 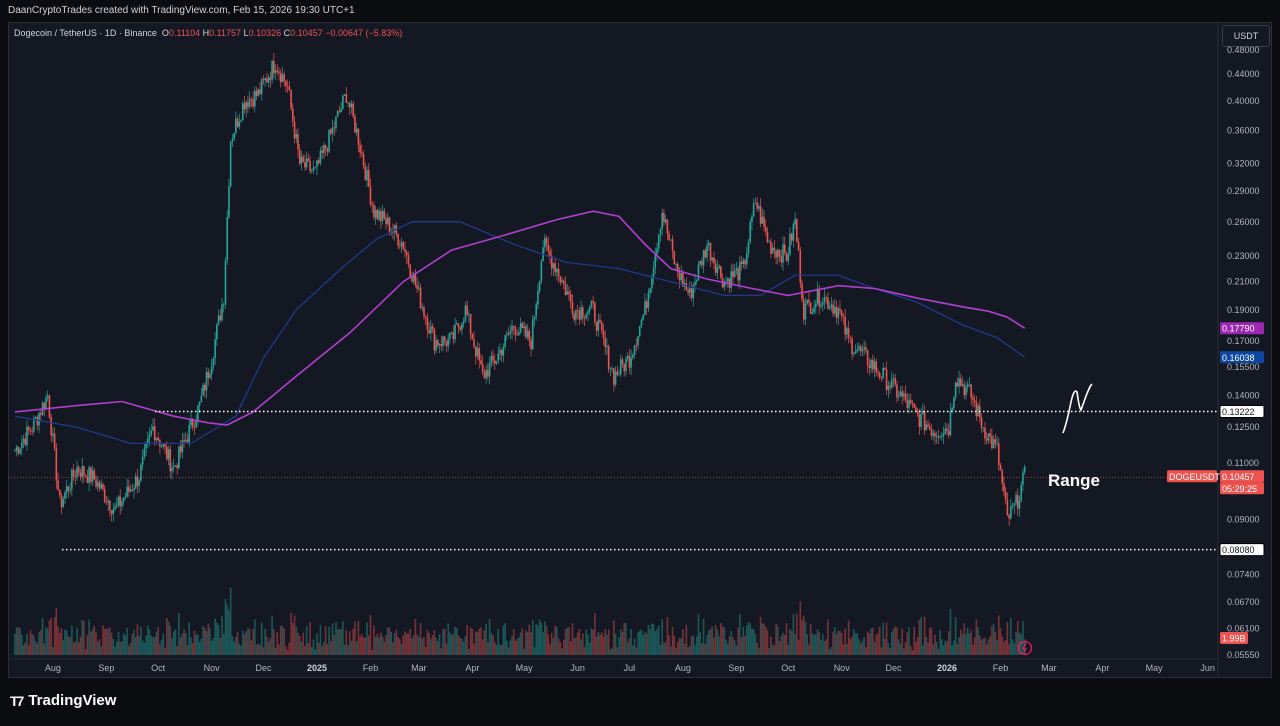 I want to click on footer, so click(x=640, y=703).